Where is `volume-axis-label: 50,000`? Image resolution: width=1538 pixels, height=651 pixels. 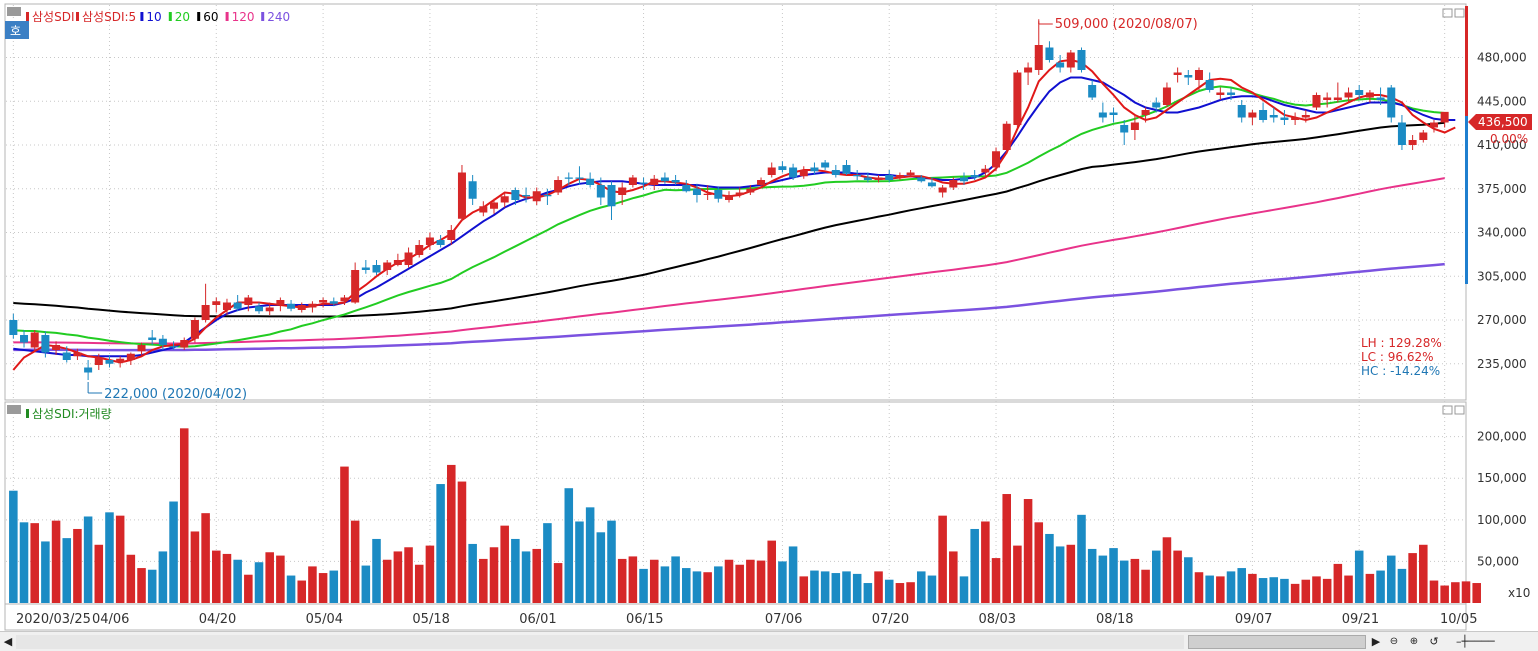 volume-axis-label: 50,000 is located at coordinates (1498, 561).